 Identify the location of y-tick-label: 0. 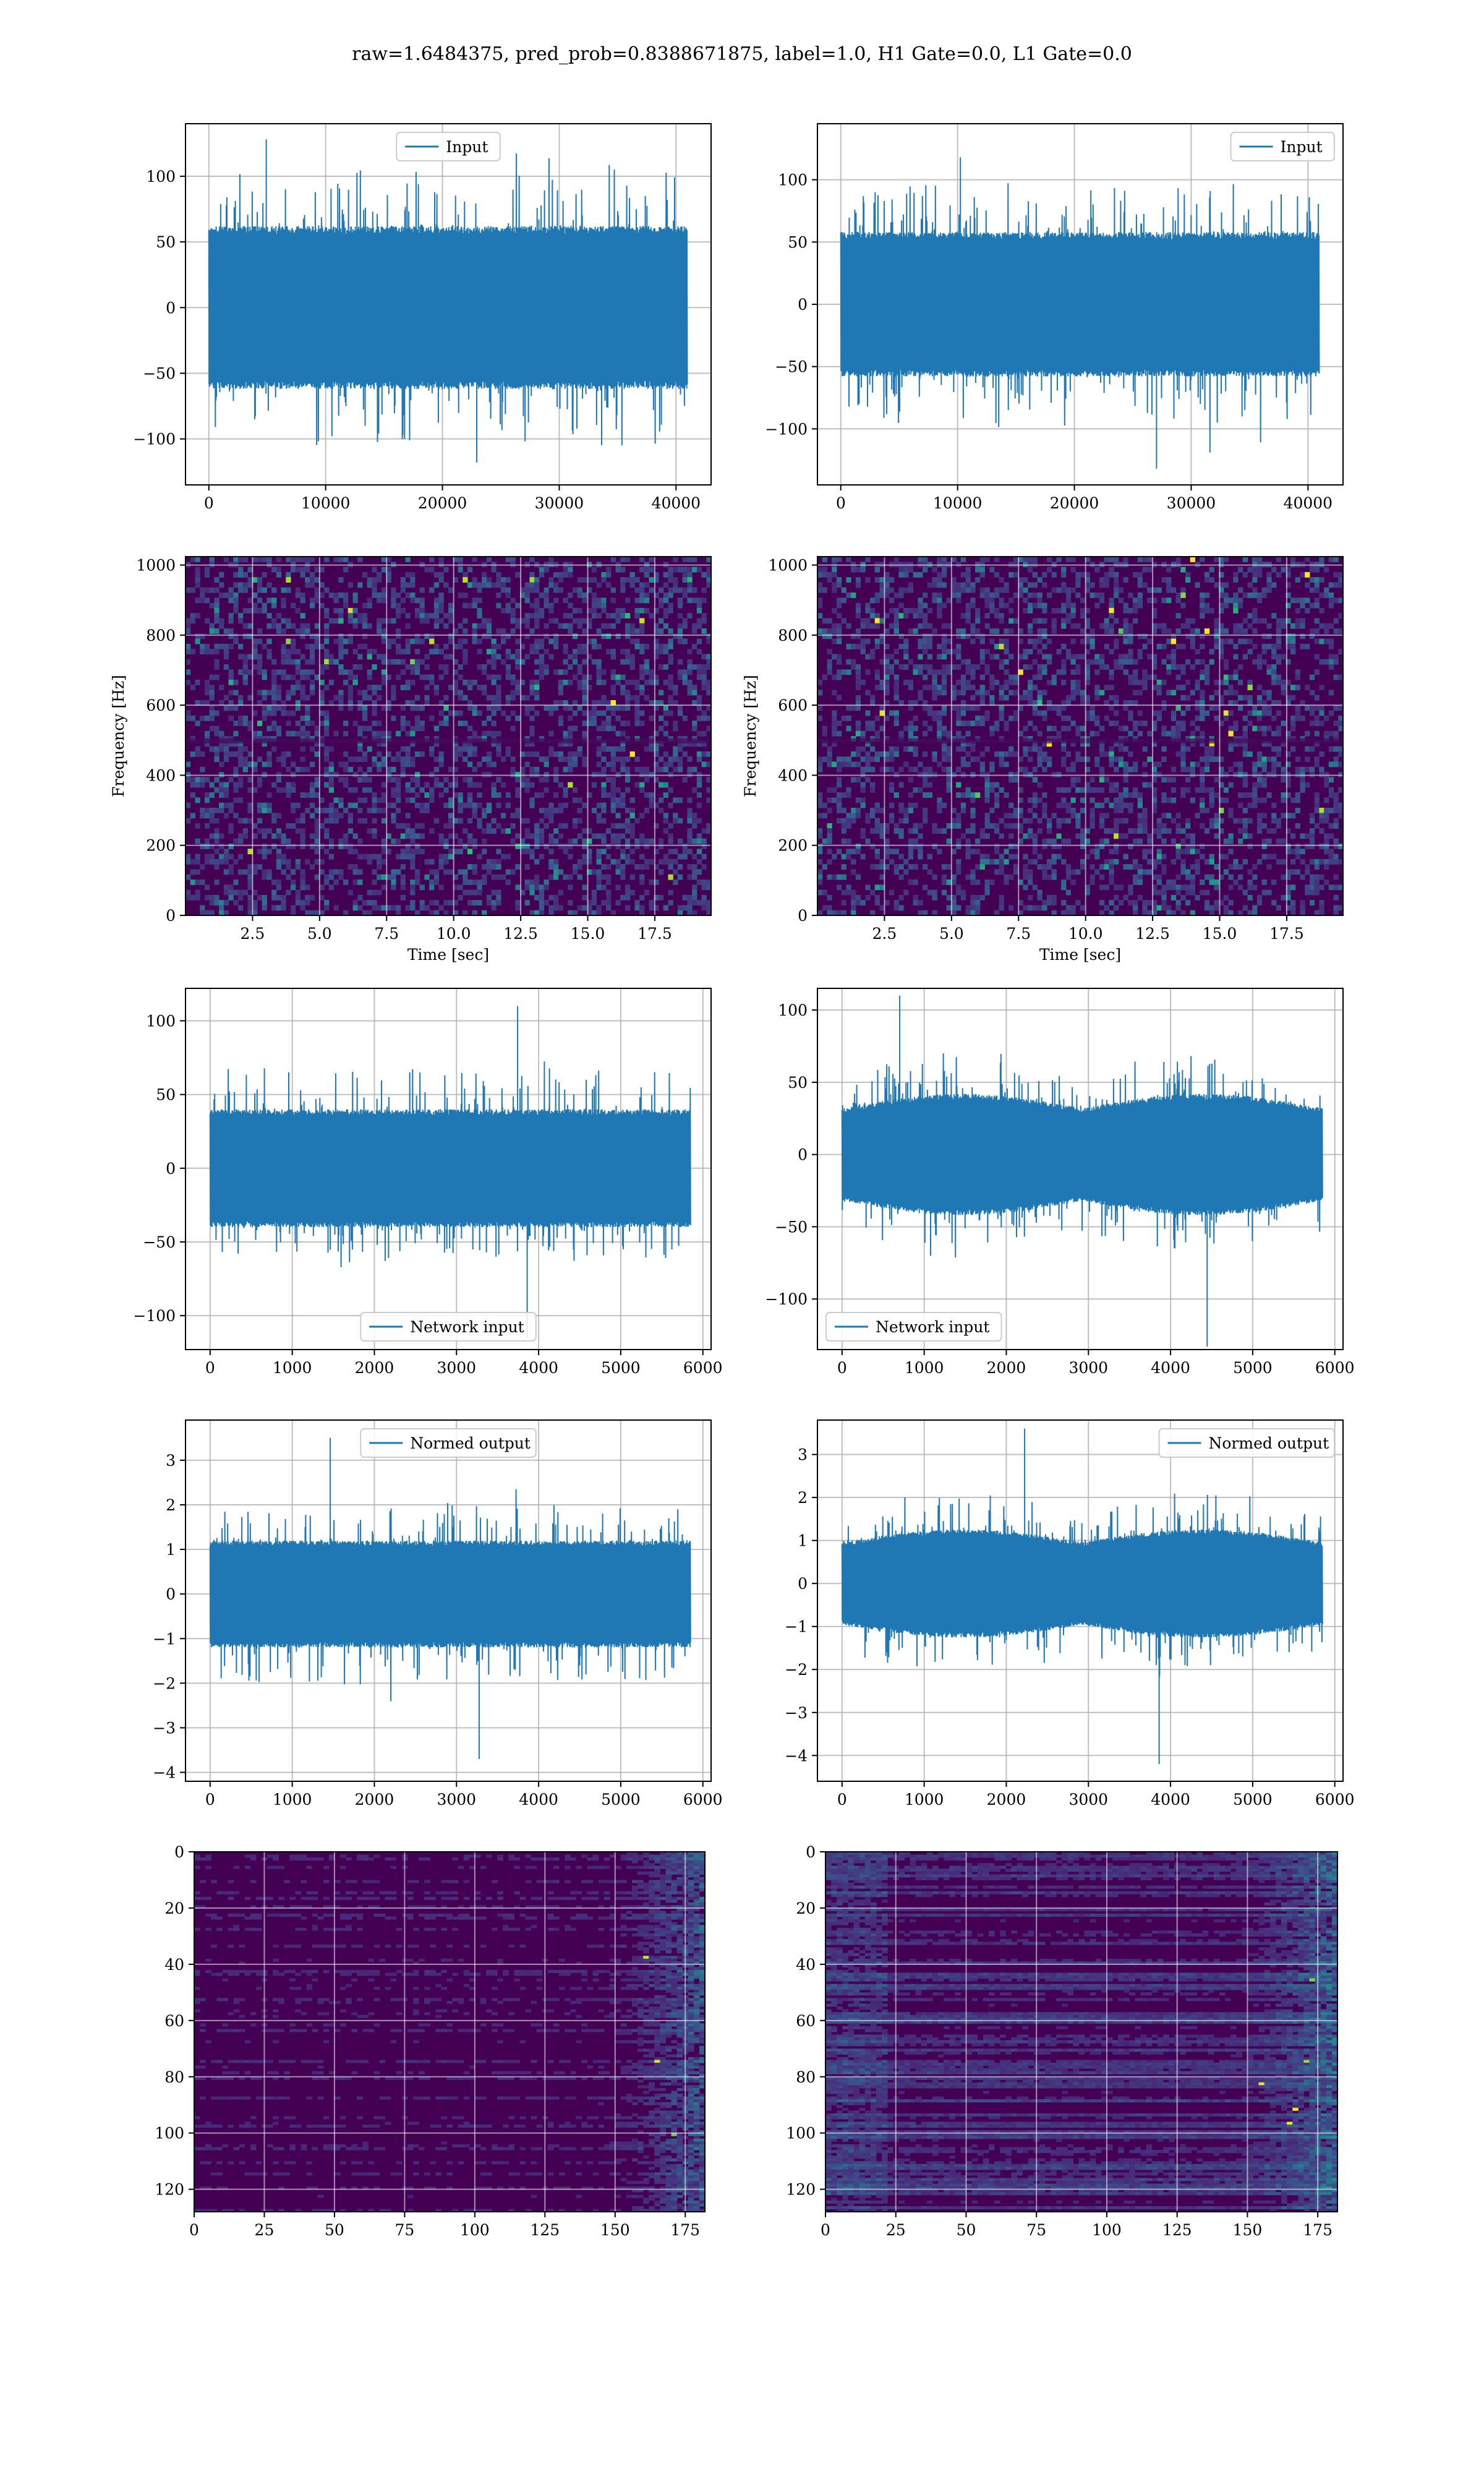
(171, 916).